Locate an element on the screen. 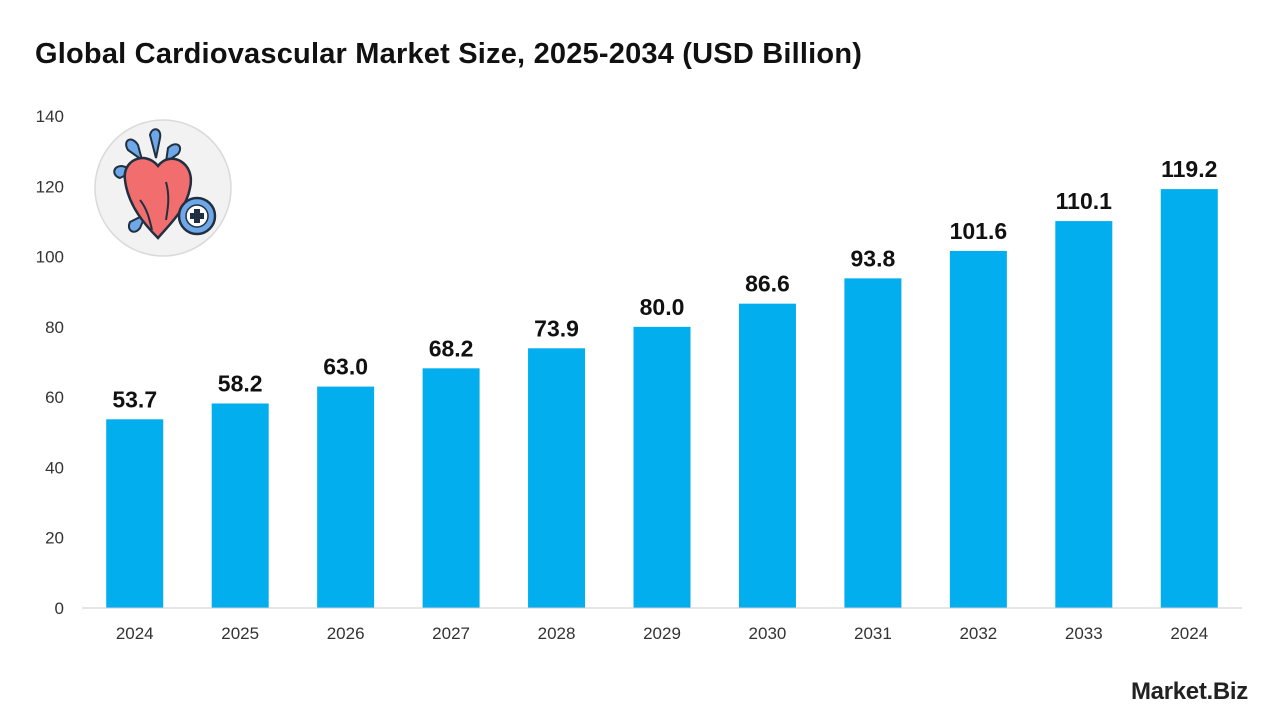  y-tick-label: 40 is located at coordinates (54, 467).